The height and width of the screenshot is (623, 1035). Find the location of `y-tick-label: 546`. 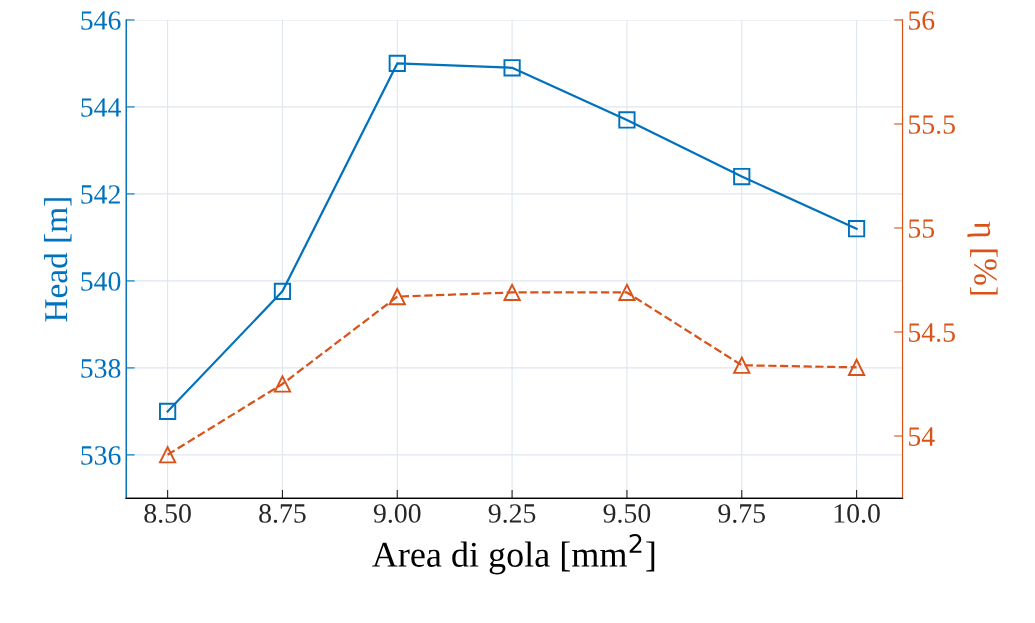

y-tick-label: 546 is located at coordinates (101, 20).